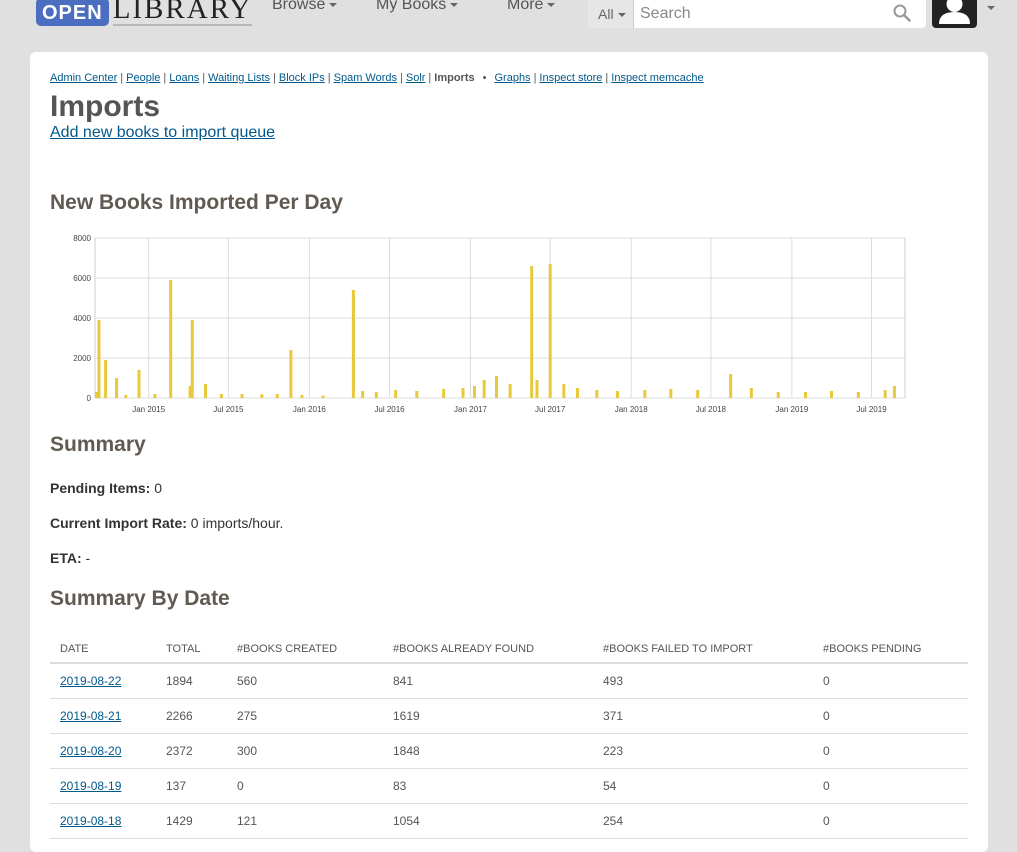 The width and height of the screenshot is (1017, 852). Describe the element at coordinates (191, 716) in the screenshot. I see `cell-total: 2266` at that location.